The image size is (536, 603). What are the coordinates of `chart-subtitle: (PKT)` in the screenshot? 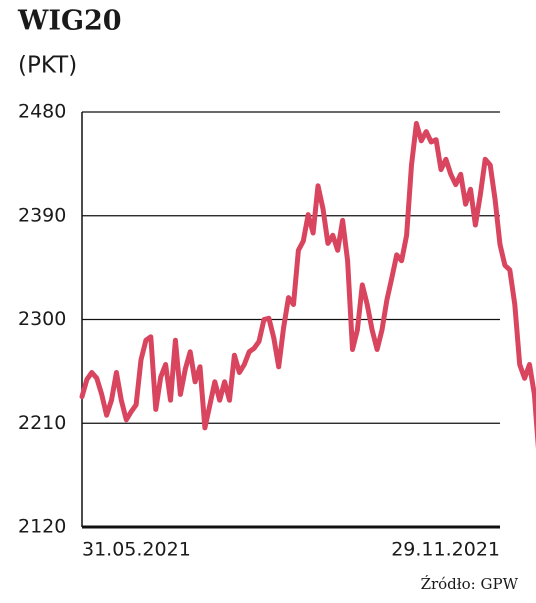 It's located at (47, 66).